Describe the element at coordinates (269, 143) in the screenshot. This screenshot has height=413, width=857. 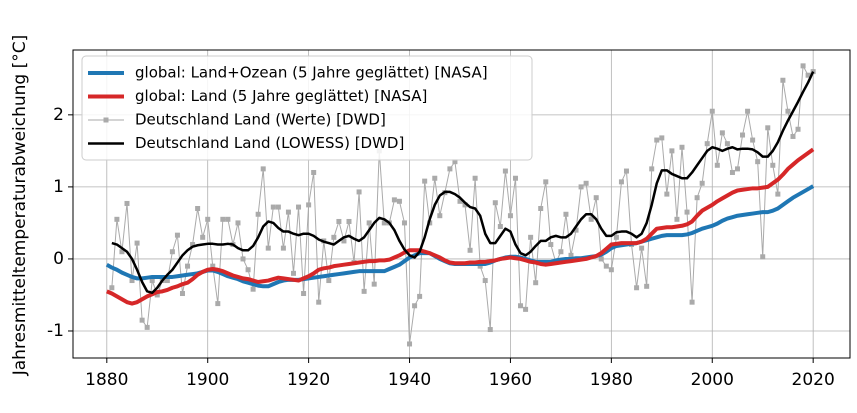
I see `legend-label: Deutschland Land (LOWESS) [DWD]` at that location.